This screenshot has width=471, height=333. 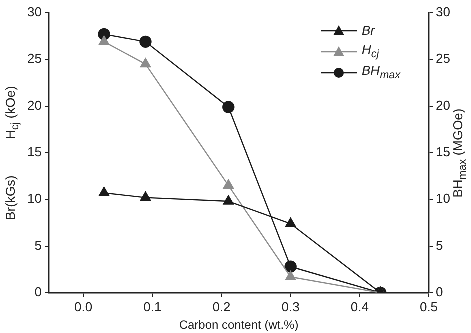 I want to click on x-tick-label: 0.3, so click(x=291, y=306).